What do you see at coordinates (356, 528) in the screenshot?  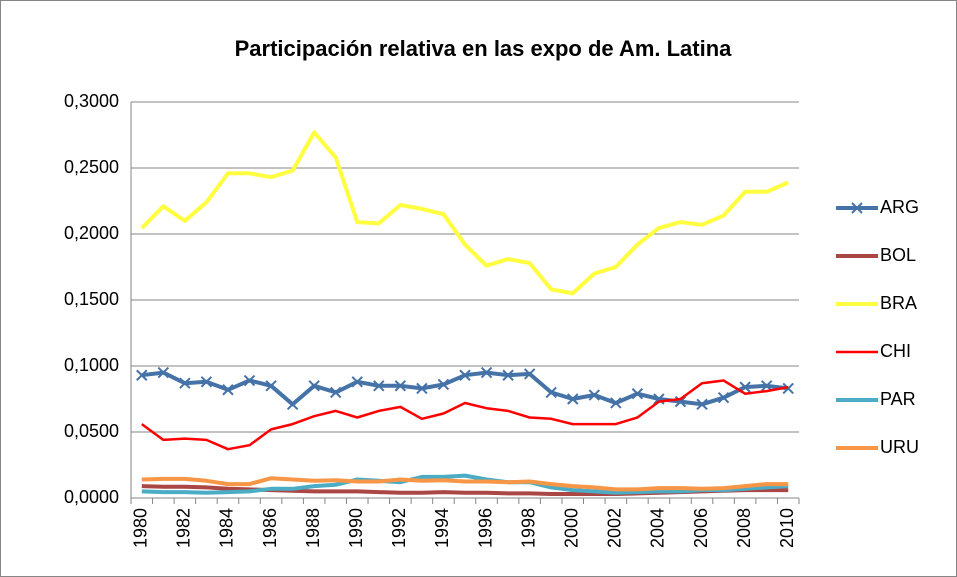 I see `x-tick-label: 1990` at bounding box center [356, 528].